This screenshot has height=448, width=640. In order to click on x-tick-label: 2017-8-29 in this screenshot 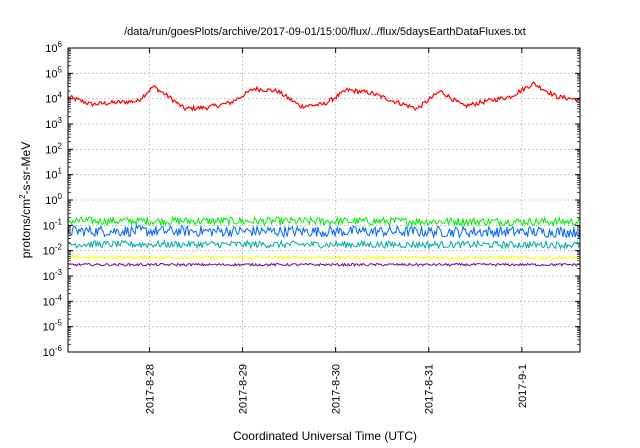, I will do `click(244, 389)`.